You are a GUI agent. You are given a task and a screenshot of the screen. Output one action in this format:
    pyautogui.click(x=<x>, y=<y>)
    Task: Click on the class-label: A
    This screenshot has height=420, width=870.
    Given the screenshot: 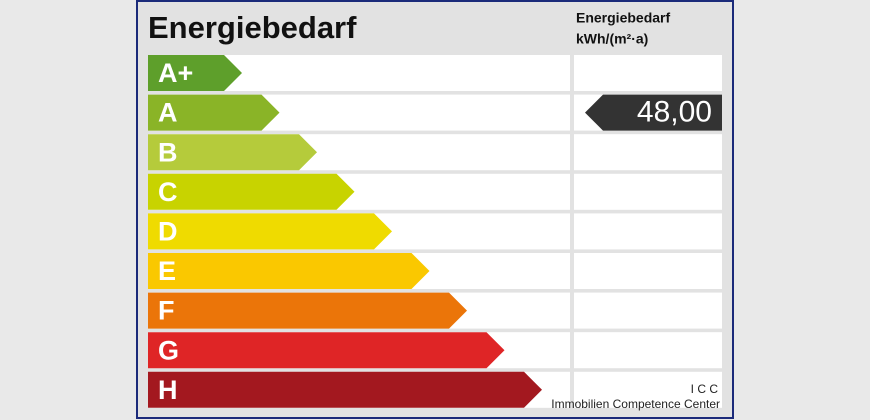 What is the action you would take?
    pyautogui.click(x=168, y=113)
    